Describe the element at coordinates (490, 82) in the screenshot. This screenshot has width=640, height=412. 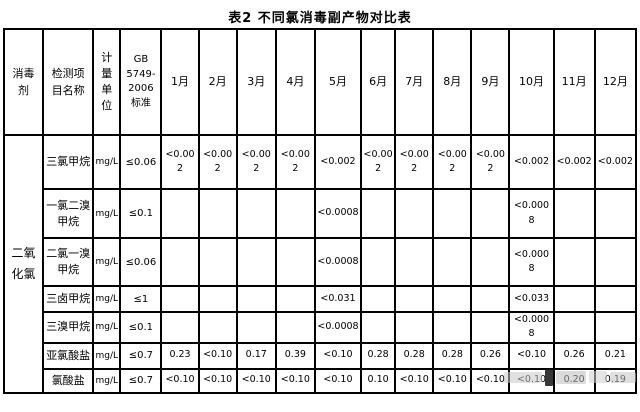
I see `header-month-9: 9月` at that location.